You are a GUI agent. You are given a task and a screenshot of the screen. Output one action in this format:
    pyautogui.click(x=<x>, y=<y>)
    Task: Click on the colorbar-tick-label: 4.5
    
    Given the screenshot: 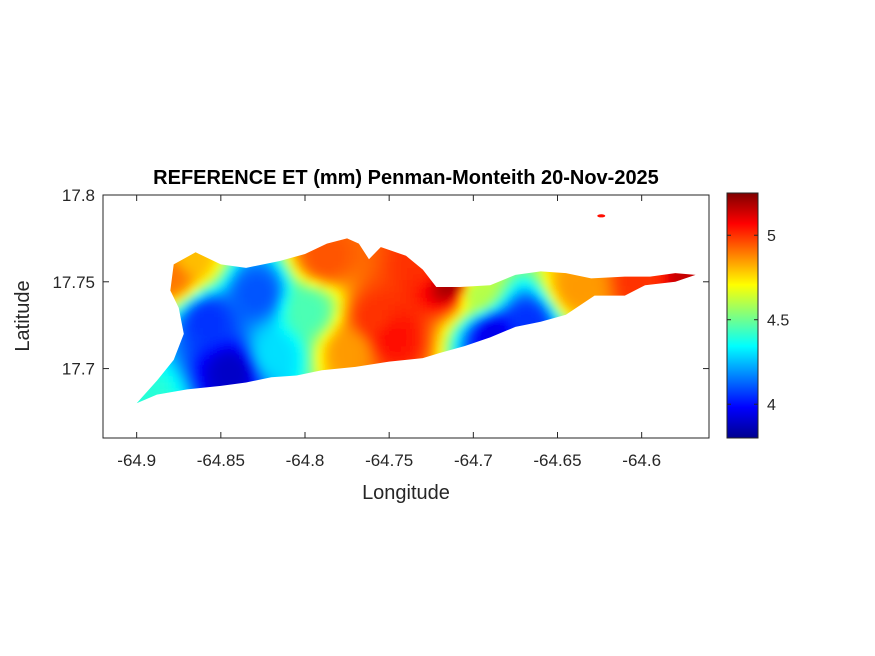 What is the action you would take?
    pyautogui.click(x=778, y=321)
    